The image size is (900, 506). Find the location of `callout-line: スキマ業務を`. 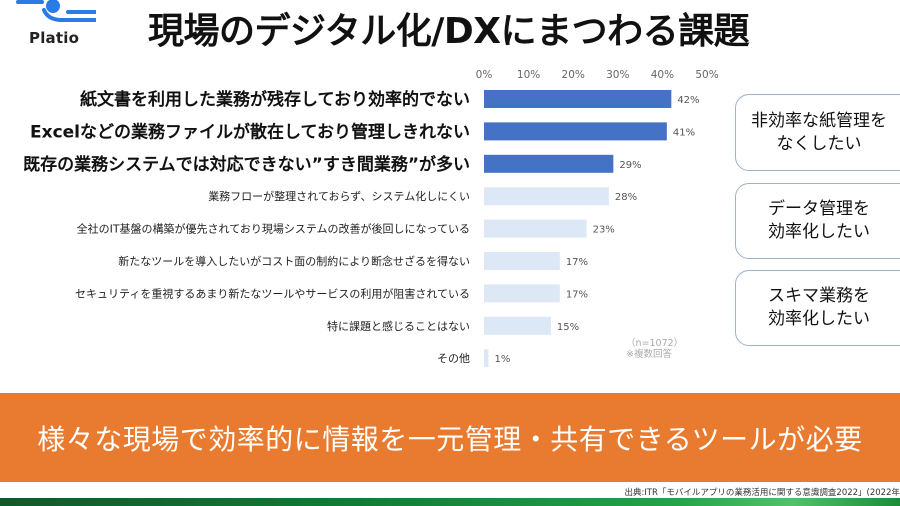

callout-line: スキマ業務を is located at coordinates (819, 296).